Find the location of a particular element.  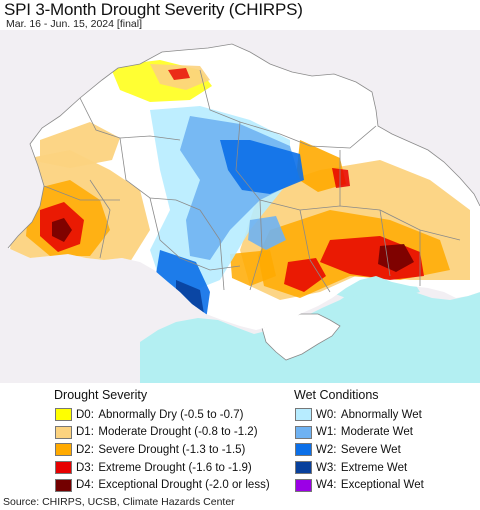

legend-code: D2: is located at coordinates (85, 449).